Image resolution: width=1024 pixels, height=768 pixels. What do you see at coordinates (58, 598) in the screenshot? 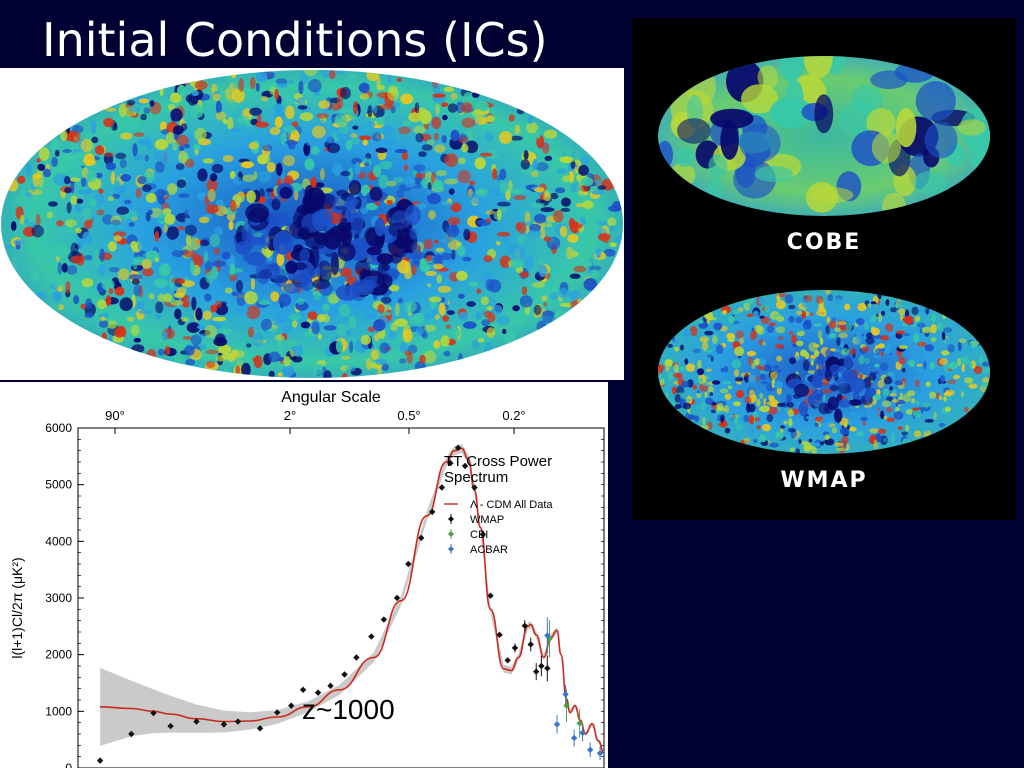
I see `y-tick-label: 3000` at bounding box center [58, 598].